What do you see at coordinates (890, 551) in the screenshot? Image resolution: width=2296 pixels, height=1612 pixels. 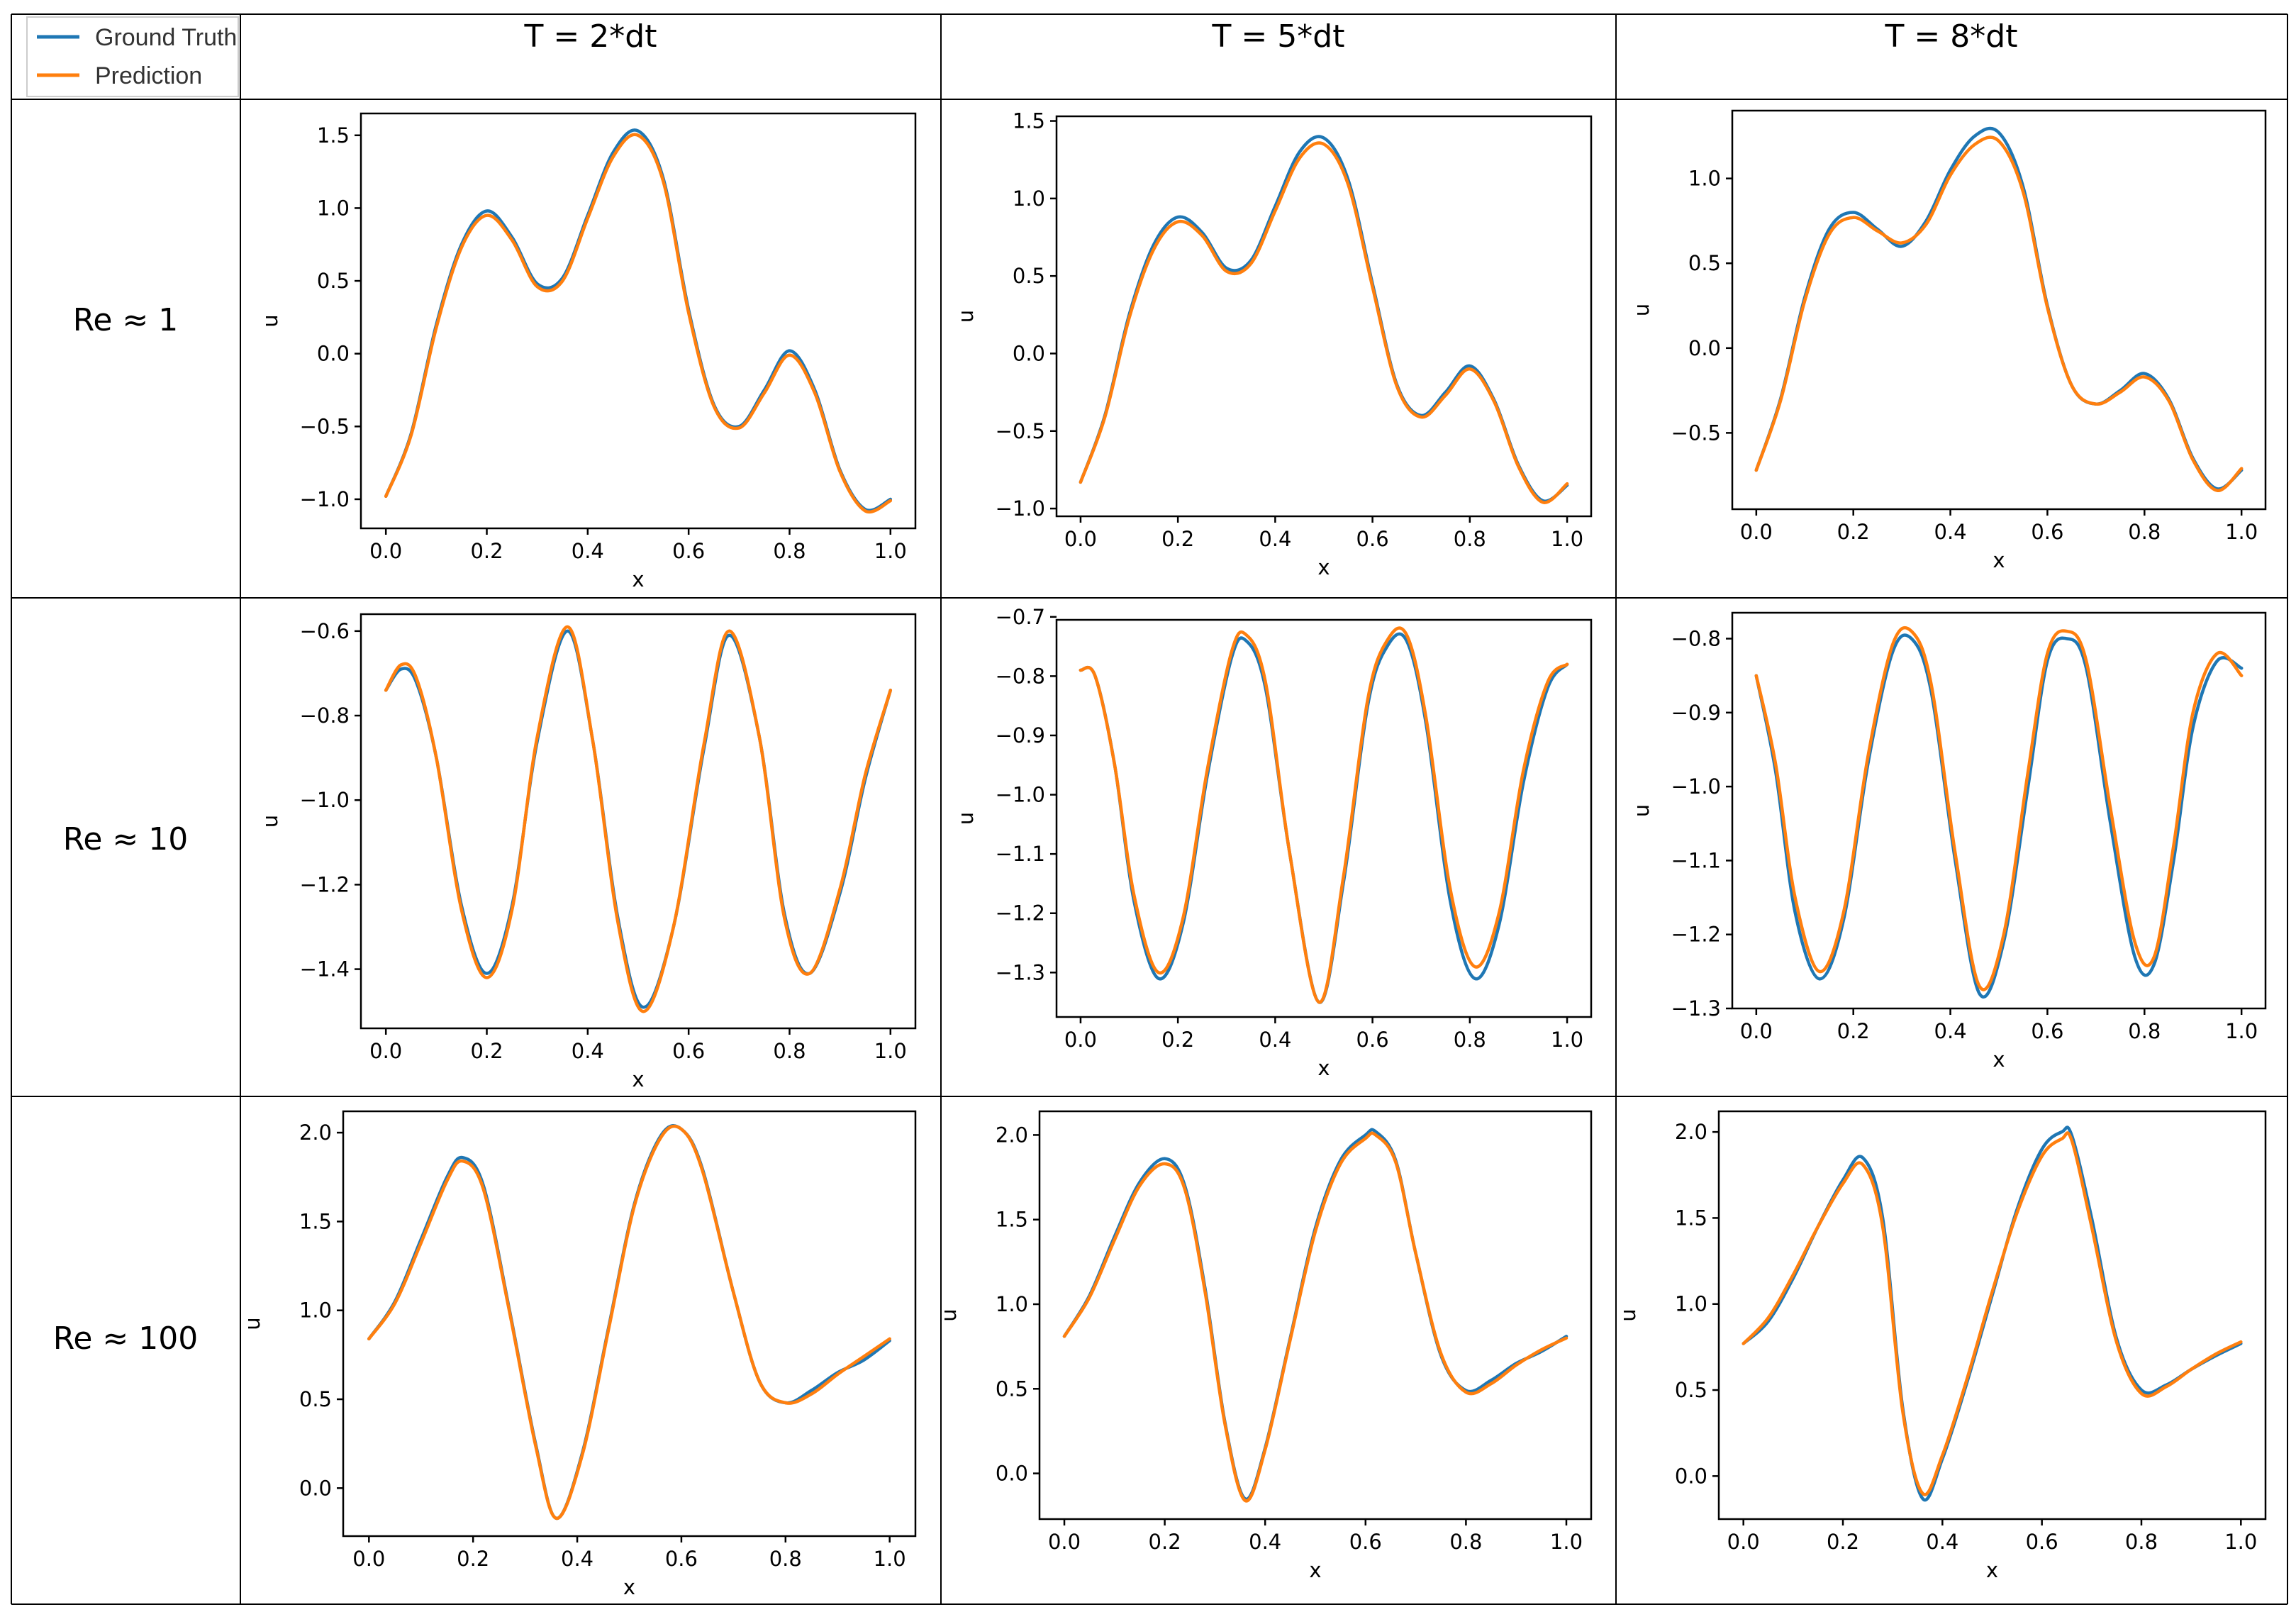 I see `x-tick-label-r0c0: 1.0` at bounding box center [890, 551].